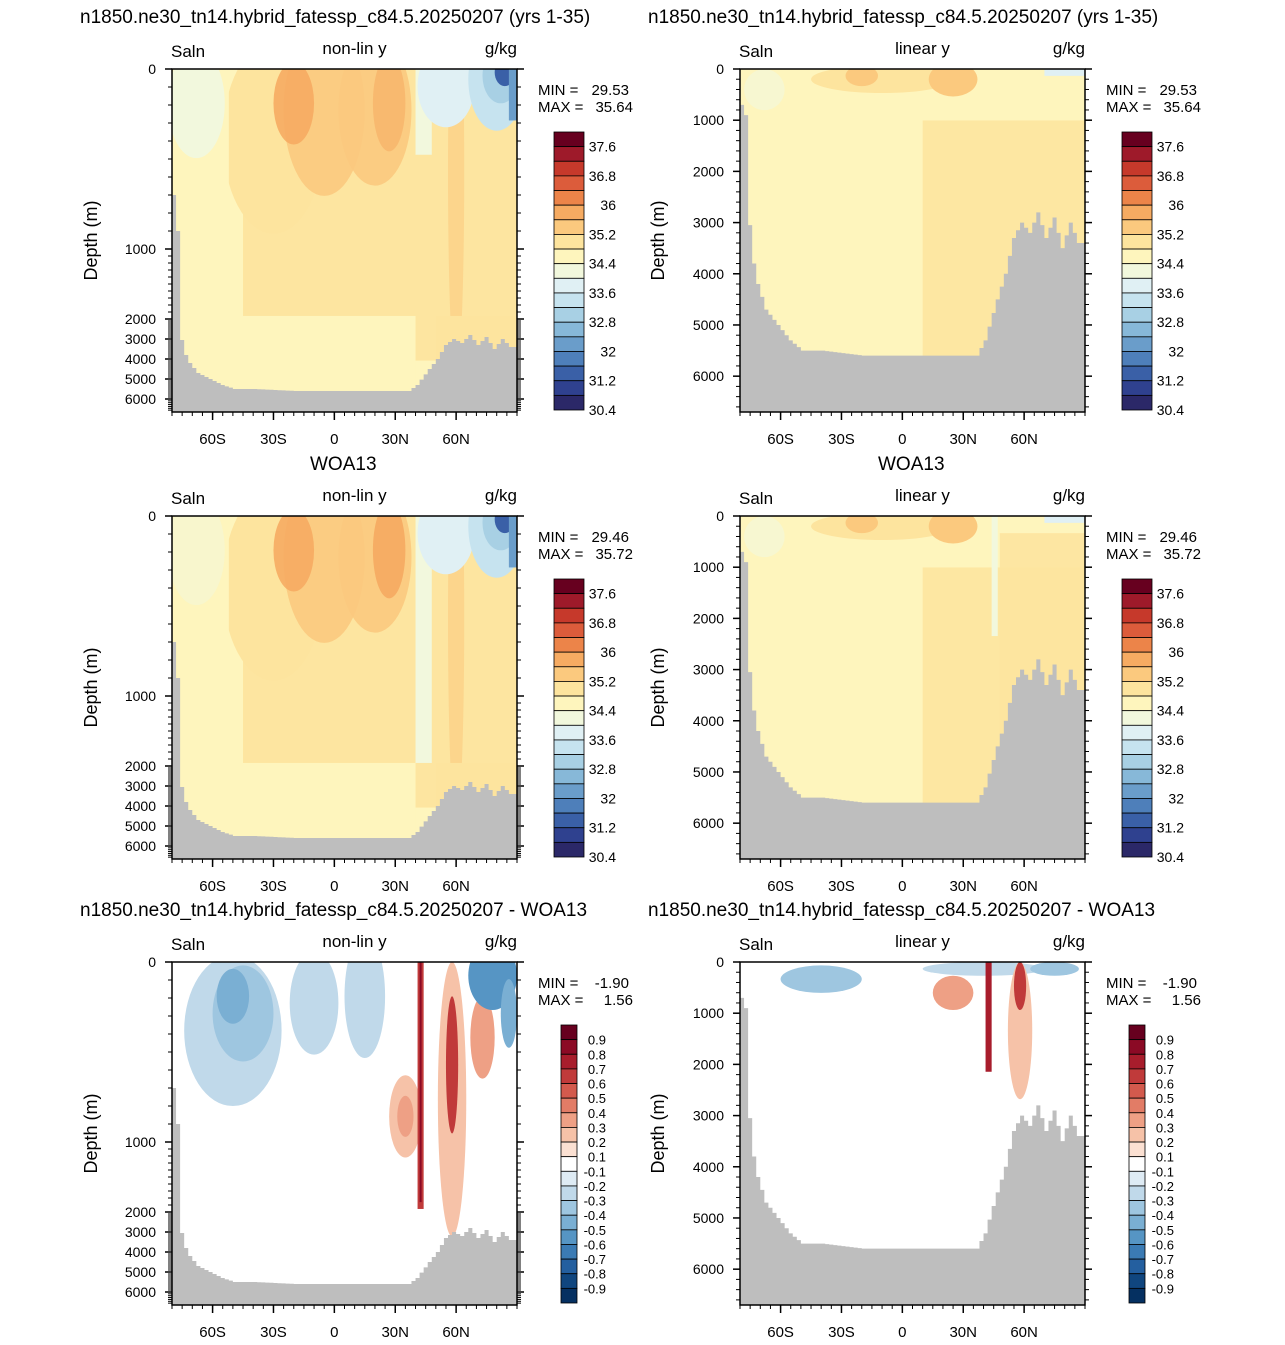 This screenshot has height=1345, width=1285. I want to click on colorbar-label: 33.6, so click(1170, 293).